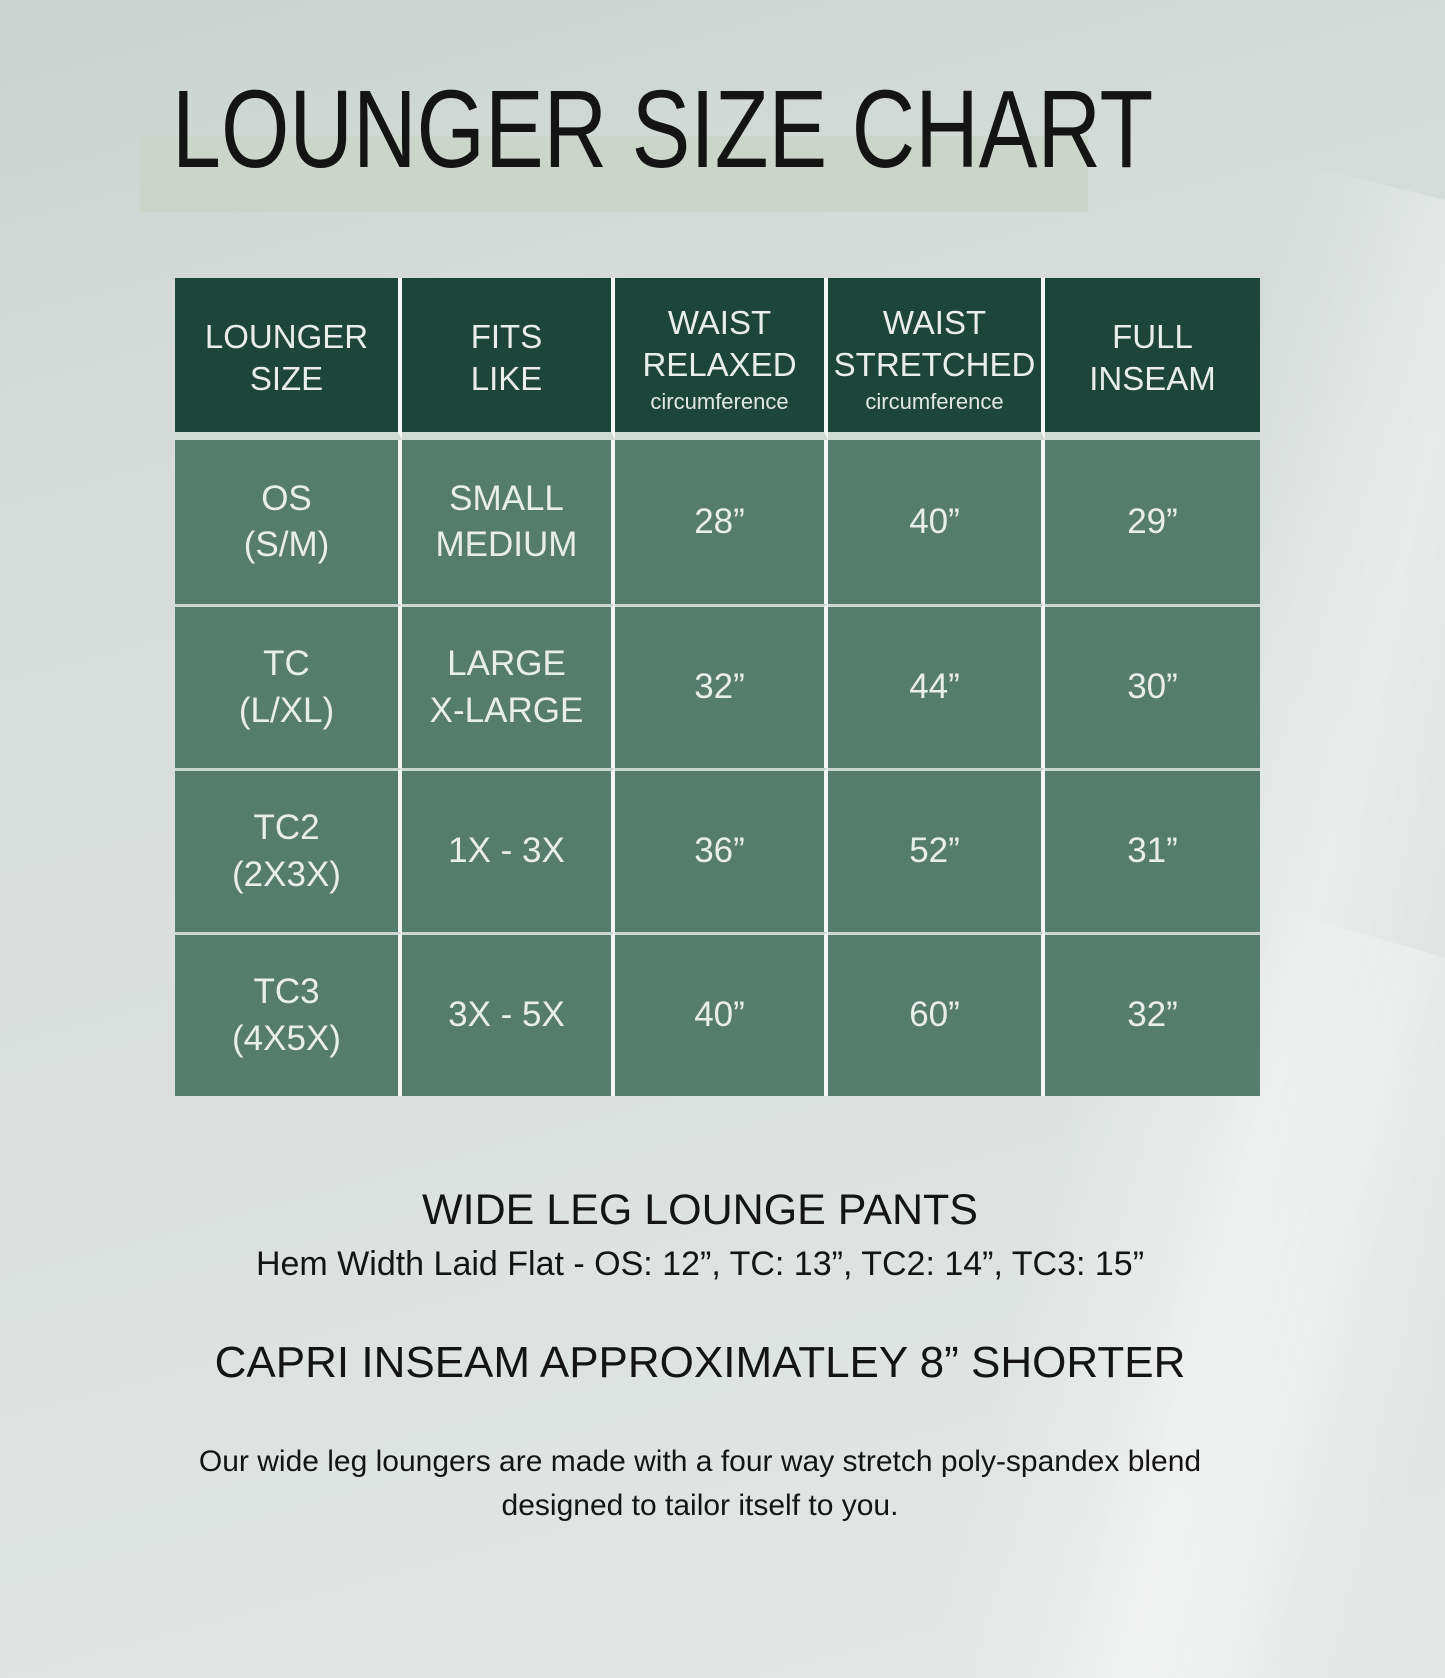 The width and height of the screenshot is (1445, 1678). Describe the element at coordinates (1152, 686) in the screenshot. I see `table-cell: 30”` at that location.